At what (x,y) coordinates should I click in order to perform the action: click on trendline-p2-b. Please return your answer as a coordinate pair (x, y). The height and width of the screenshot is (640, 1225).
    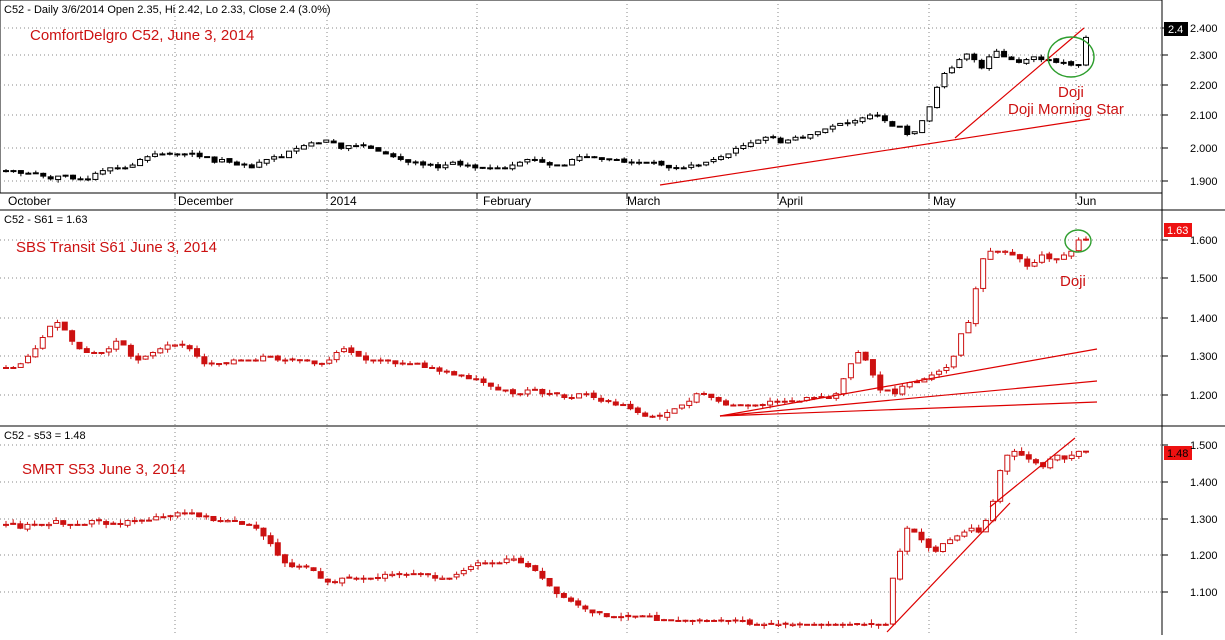
    Looking at the image, I should click on (908, 398).